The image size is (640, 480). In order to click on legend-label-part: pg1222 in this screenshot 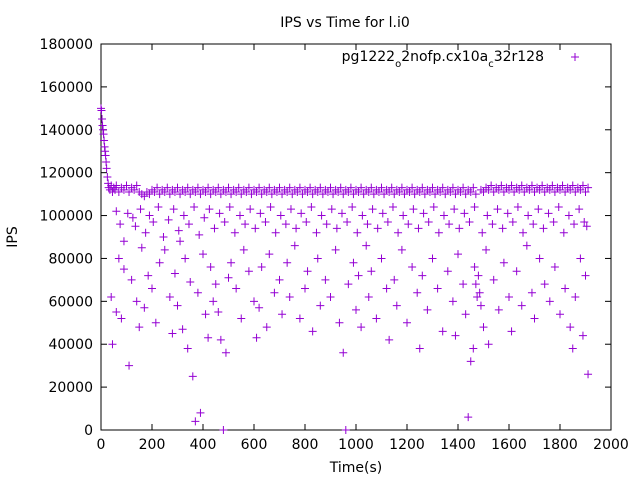, I will do `click(368, 57)`.